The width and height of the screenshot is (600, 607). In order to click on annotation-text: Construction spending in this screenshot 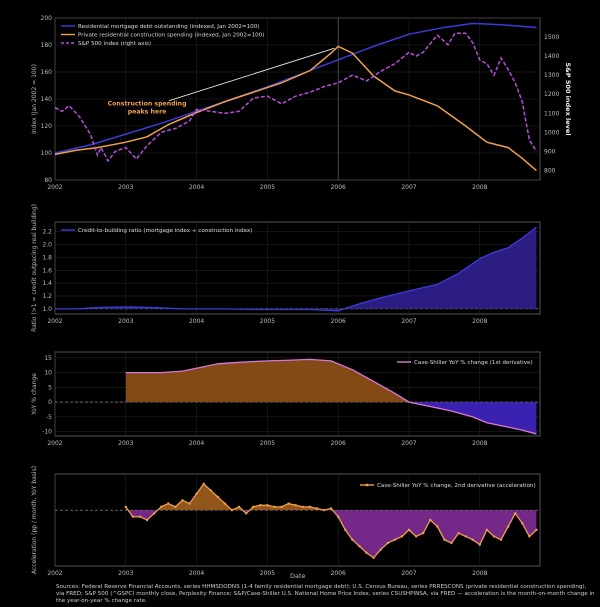, I will do `click(147, 104)`.